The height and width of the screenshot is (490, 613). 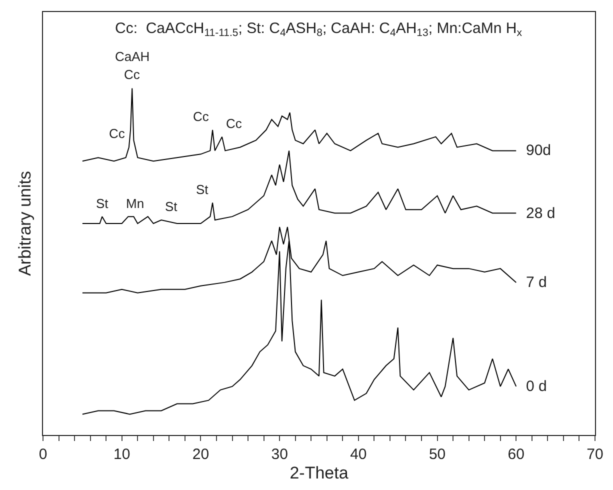 What do you see at coordinates (135, 203) in the screenshot?
I see `annotation: Mn` at bounding box center [135, 203].